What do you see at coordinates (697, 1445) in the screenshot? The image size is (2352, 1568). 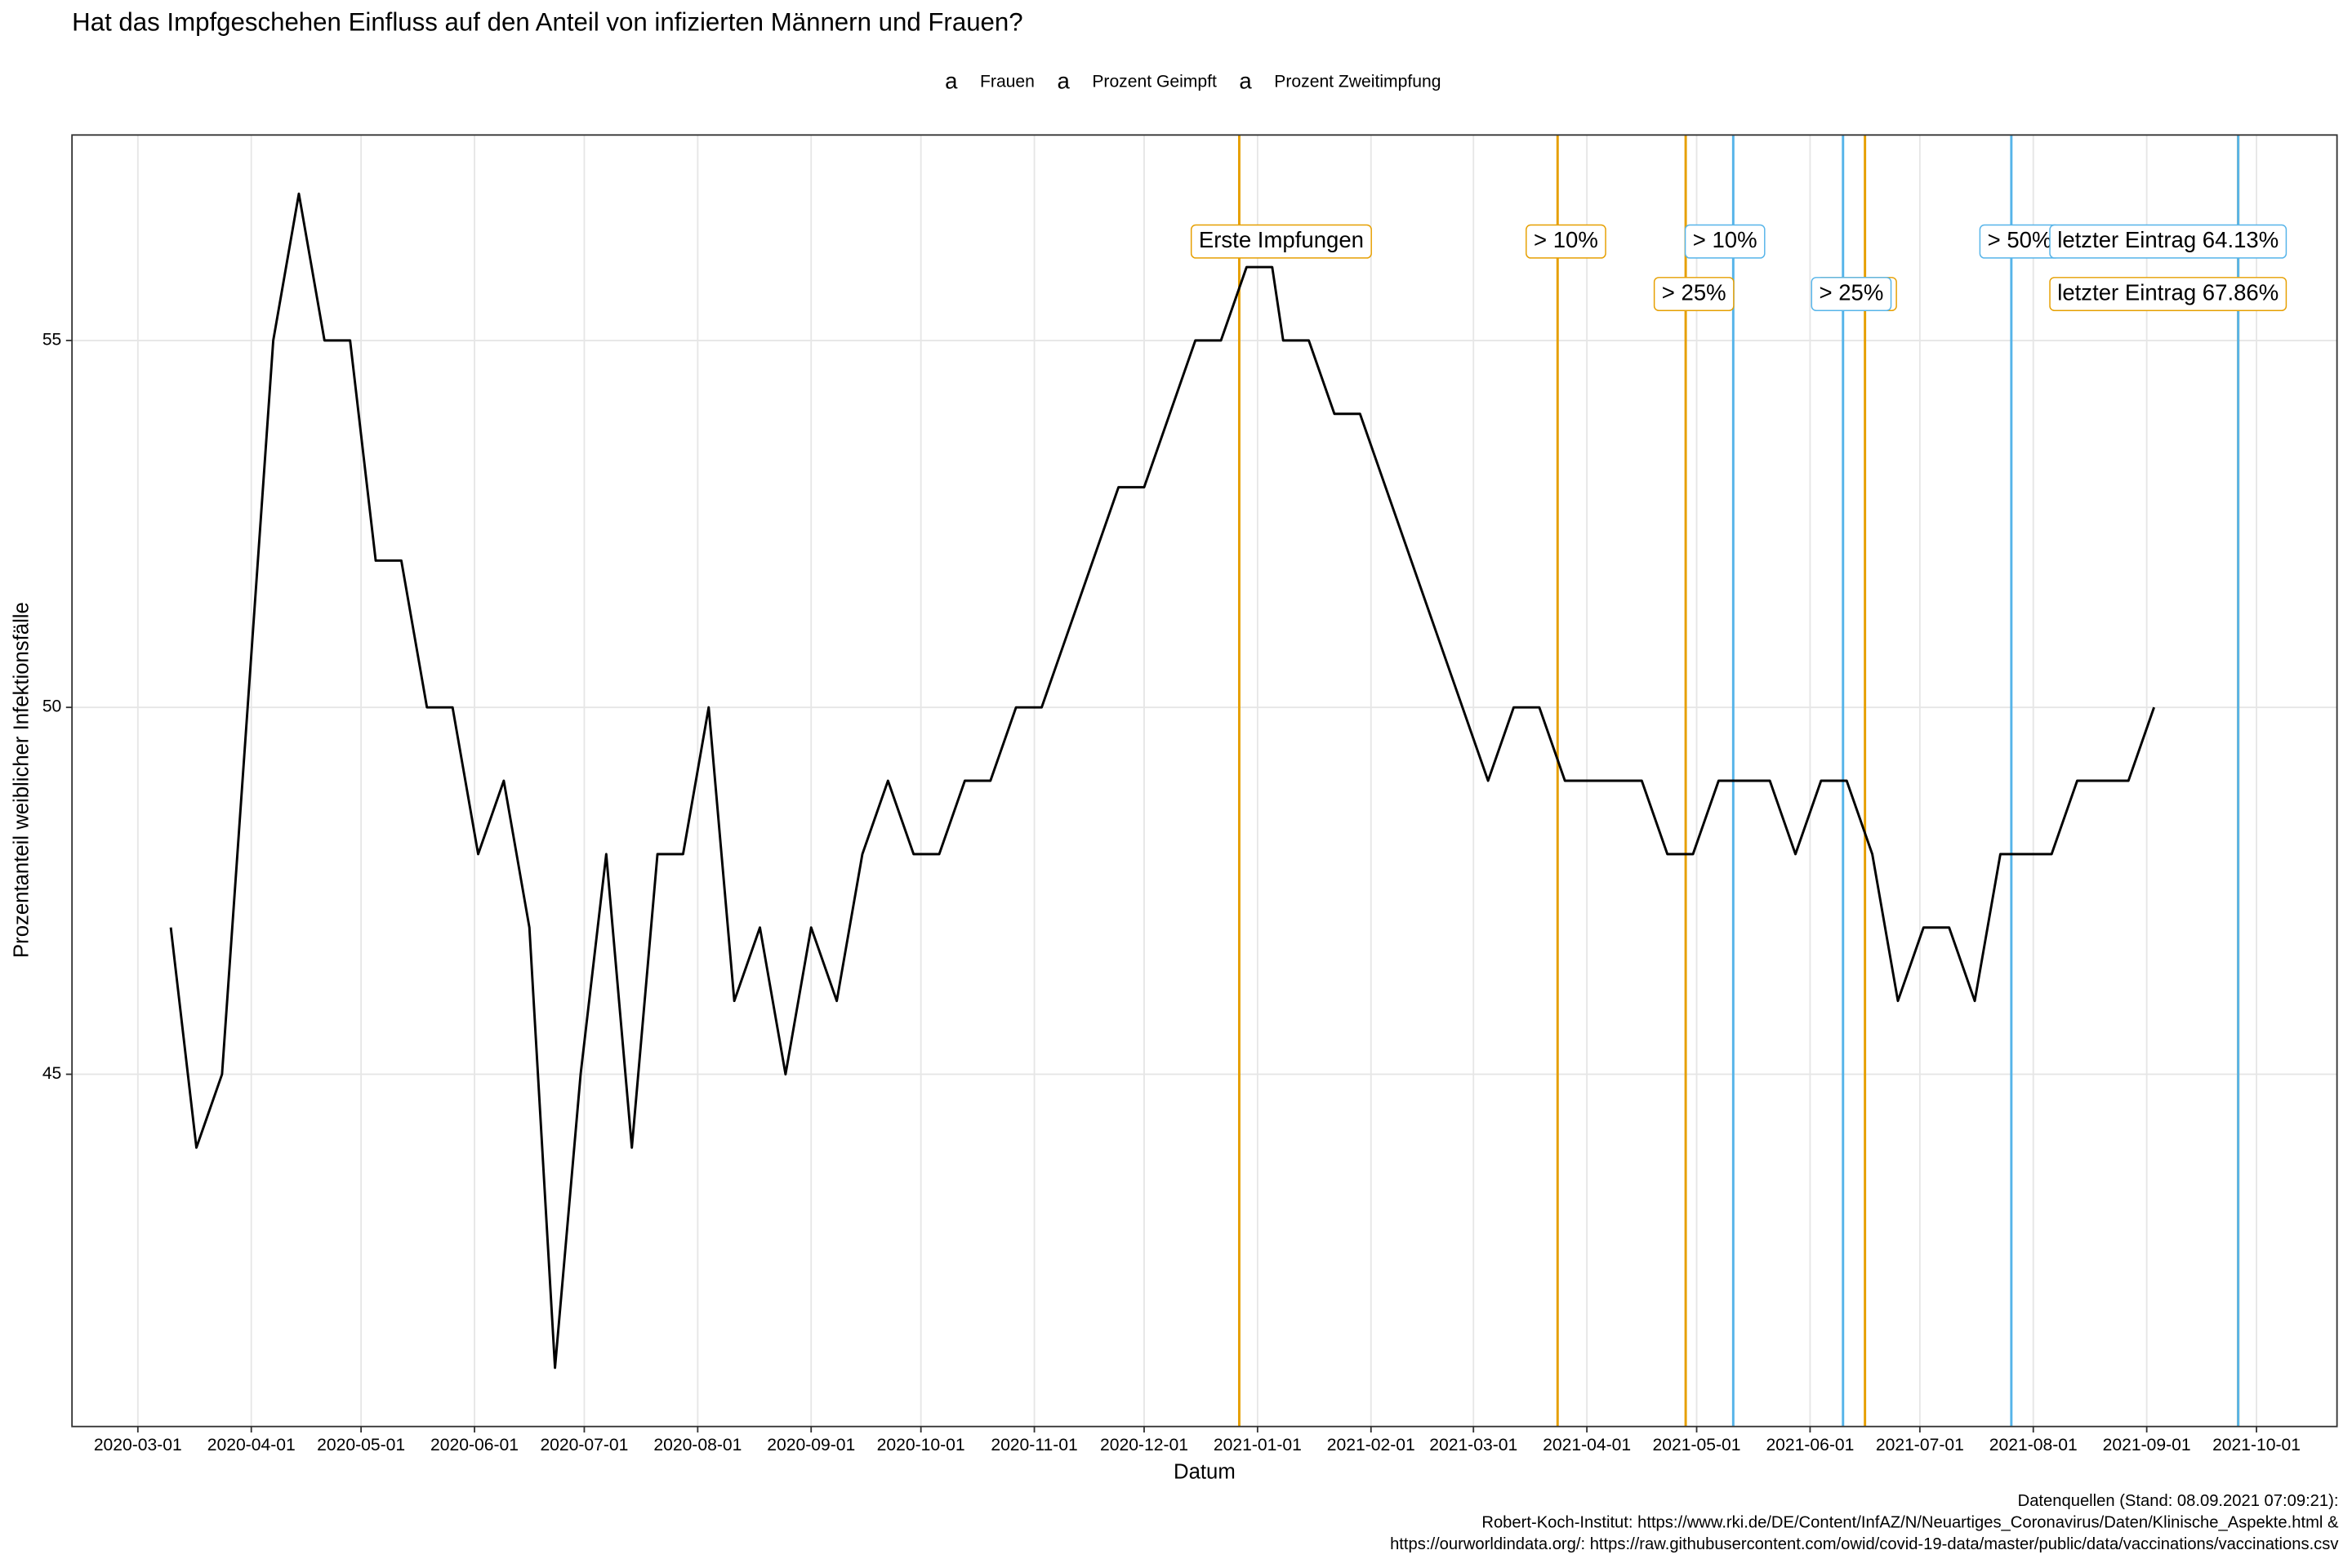 I see `x-tick-label: 2020-08-01` at bounding box center [697, 1445].